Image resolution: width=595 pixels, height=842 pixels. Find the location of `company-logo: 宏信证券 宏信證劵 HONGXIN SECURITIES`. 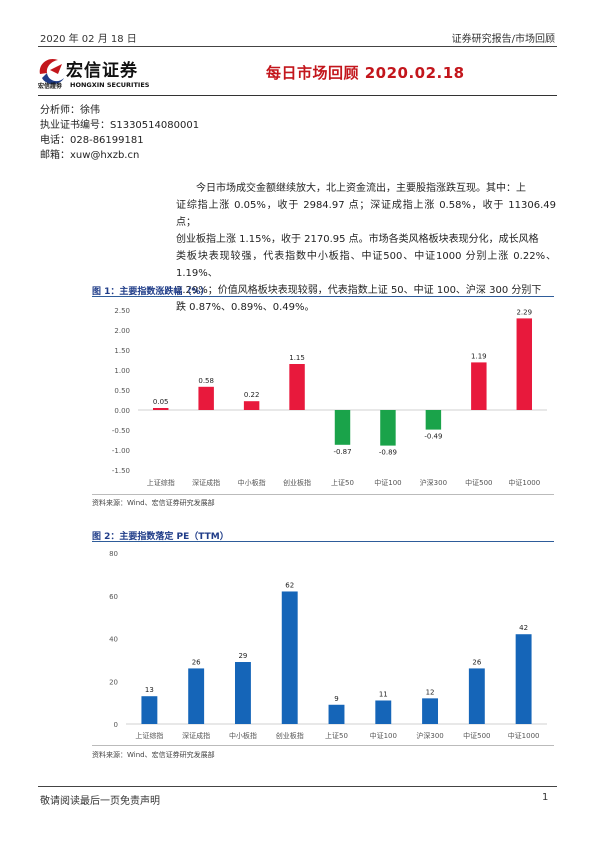

company-logo: 宏信证券 宏信證劵 HONGXIN SECURITIES is located at coordinates (101, 72).